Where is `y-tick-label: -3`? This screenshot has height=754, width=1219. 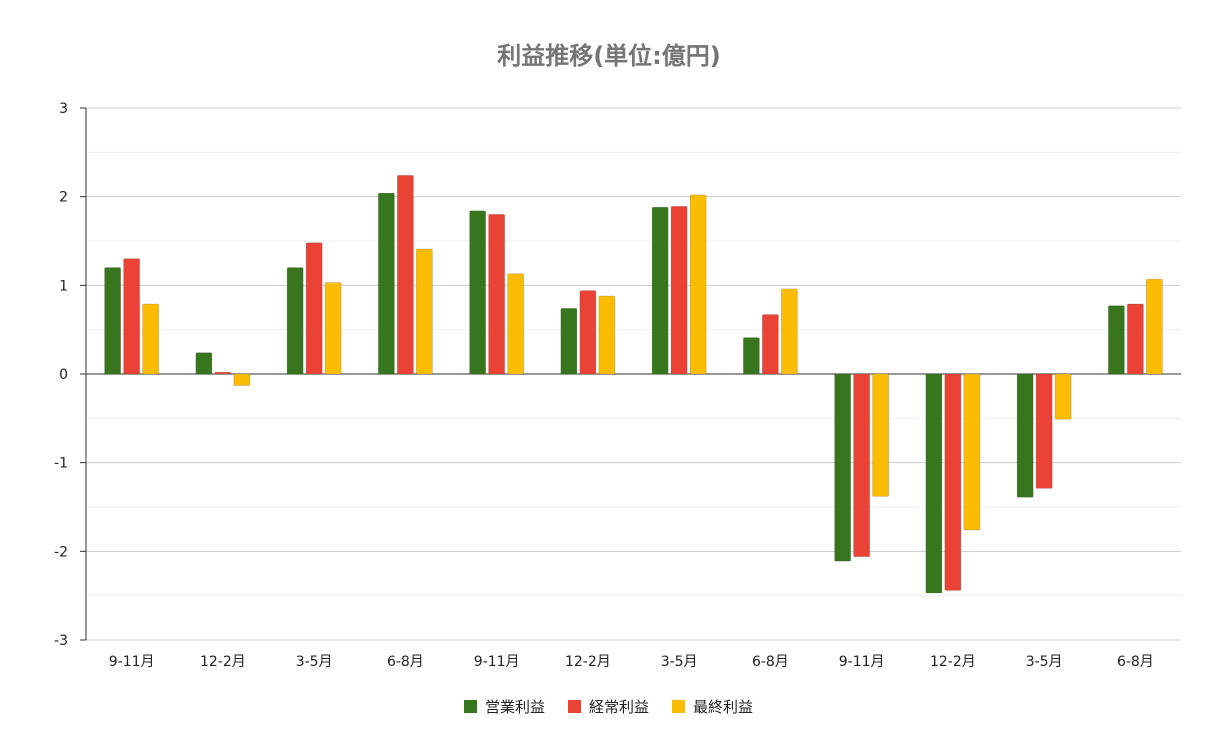 y-tick-label: -3 is located at coordinates (61, 641).